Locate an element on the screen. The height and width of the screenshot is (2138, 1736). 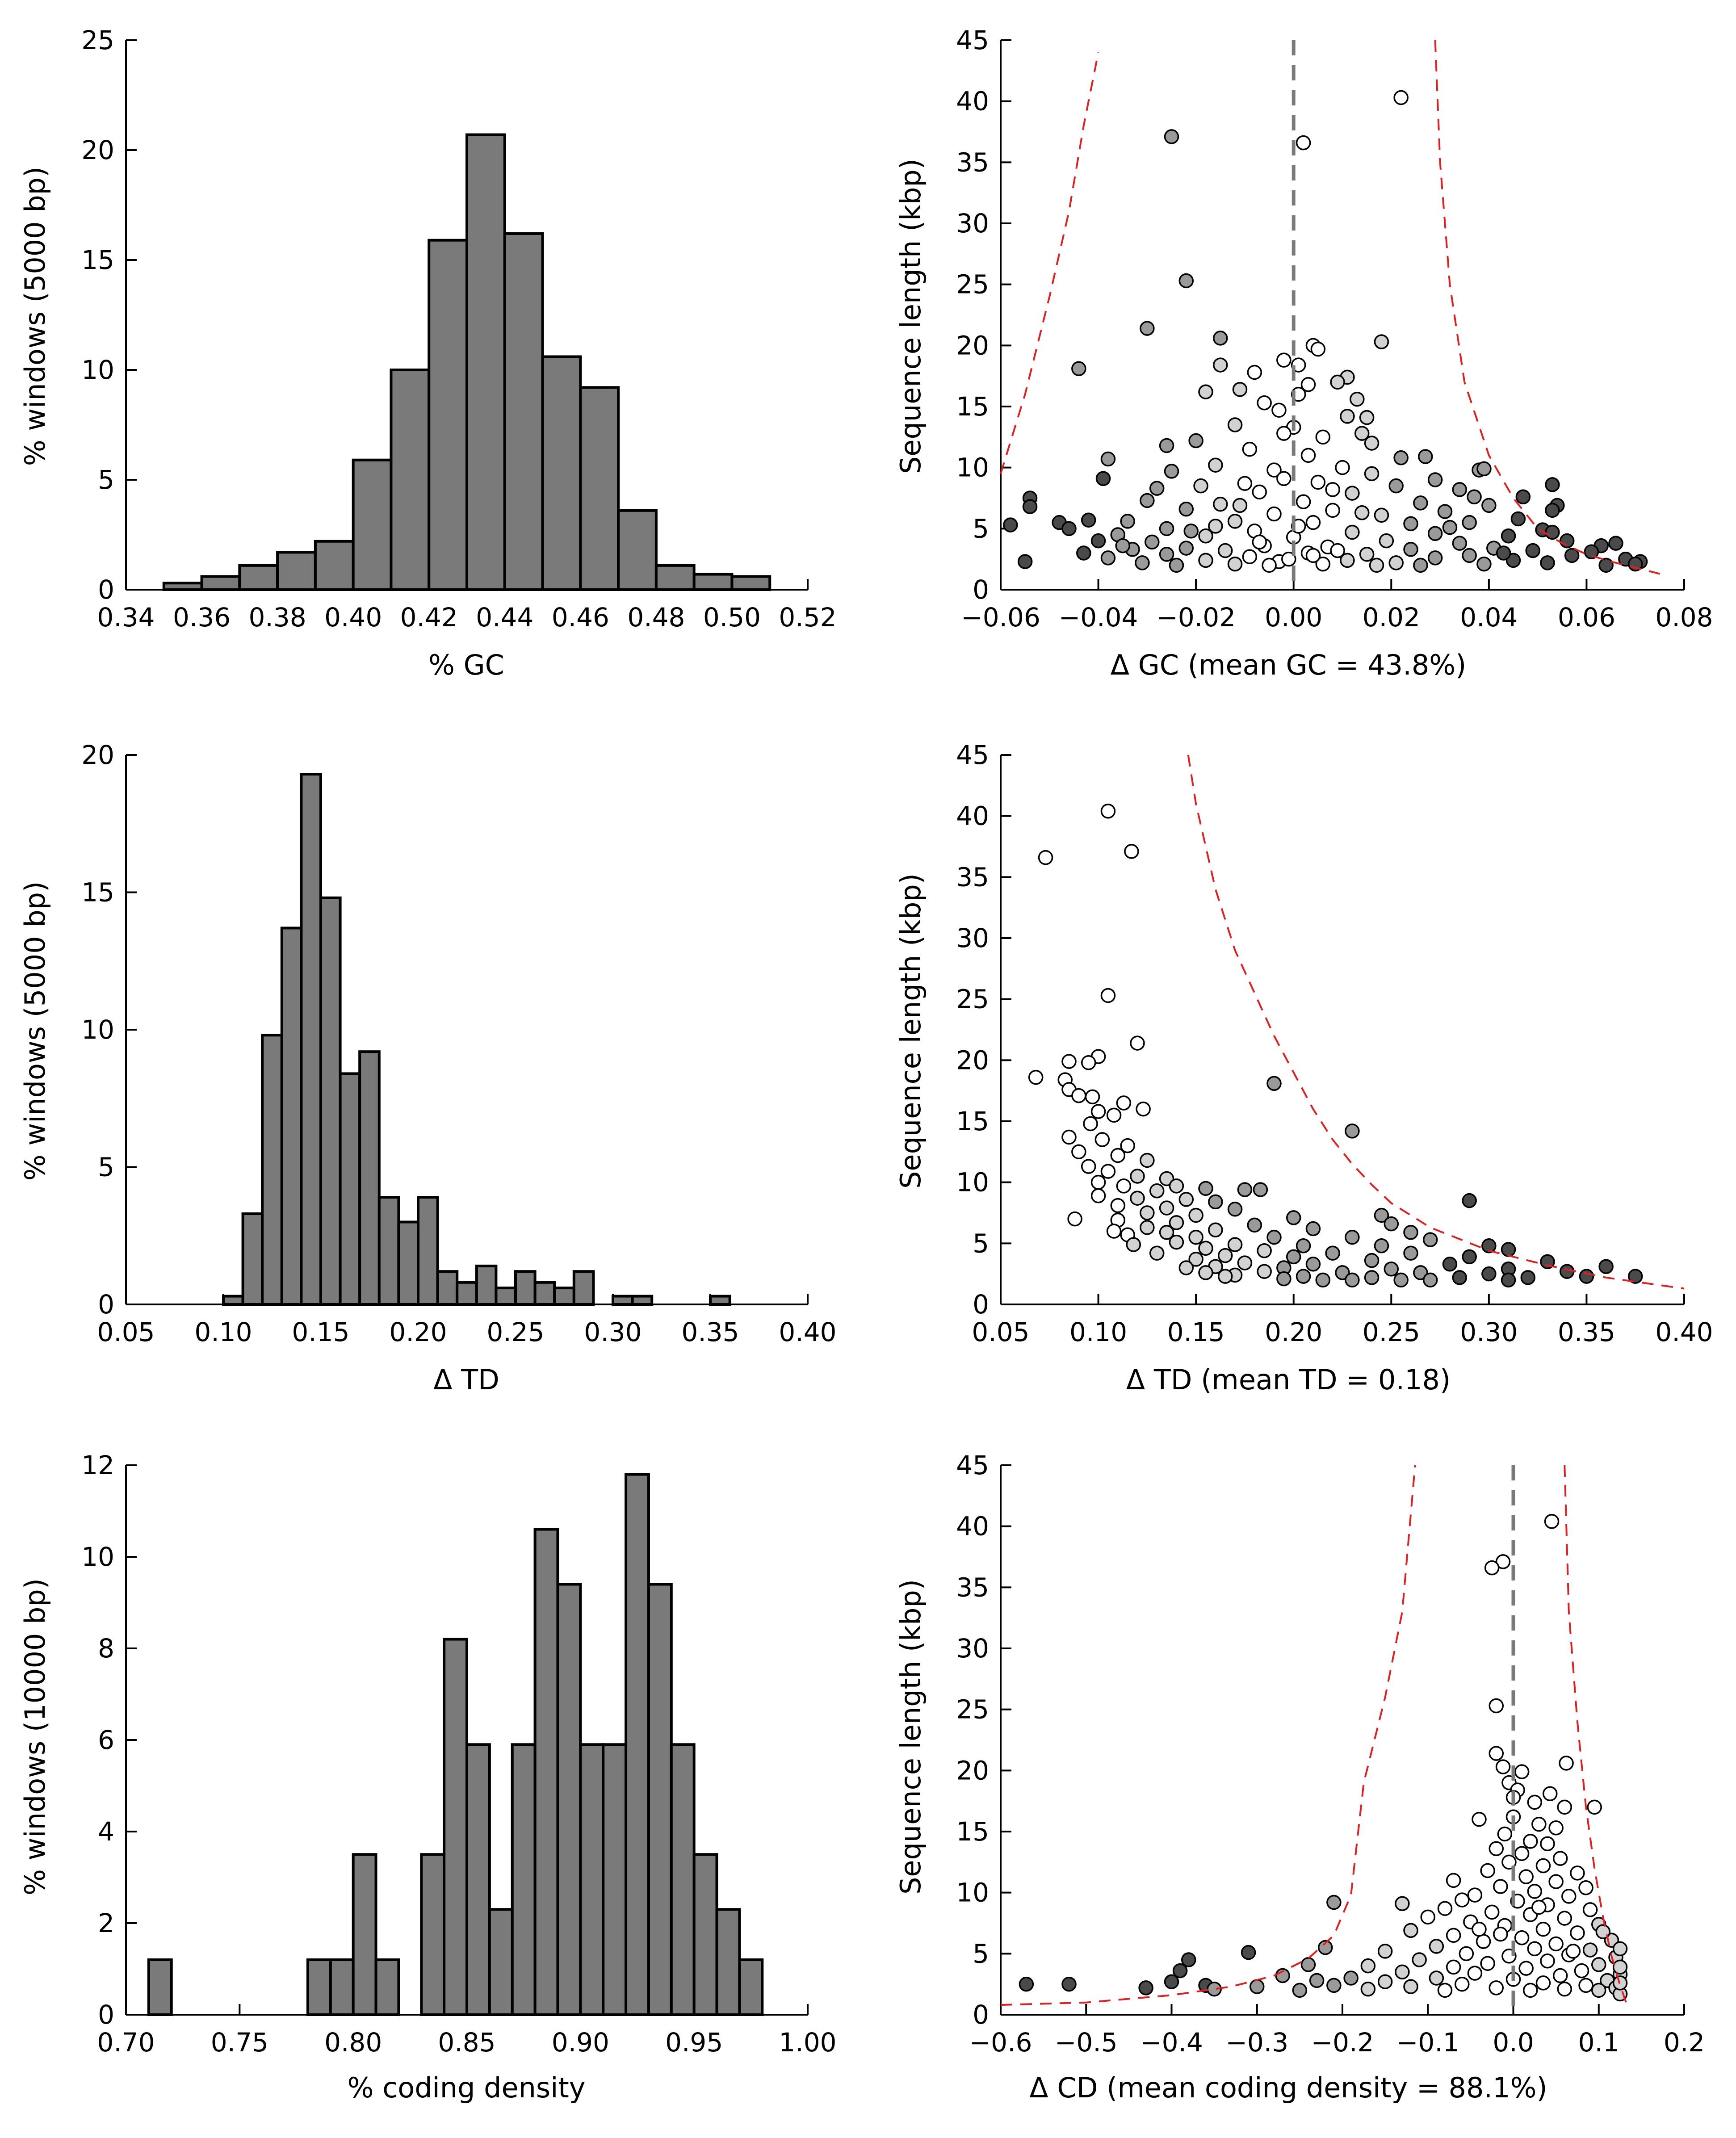
td-scatter-ylabel: Sequence length (kbp) is located at coordinates (910, 1031).